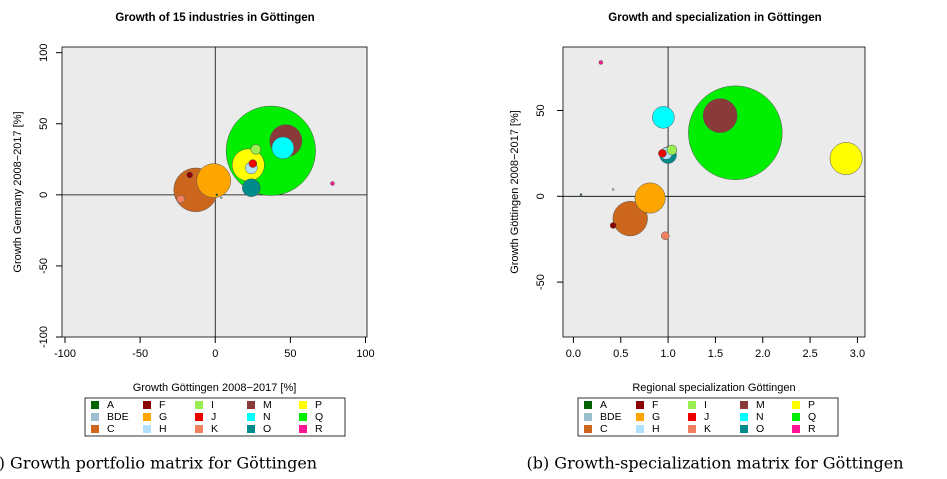 This screenshot has height=479, width=947. What do you see at coordinates (18, 191) in the screenshot?
I see `y-axis-label: Growth Germany 2008−2017 [%]` at bounding box center [18, 191].